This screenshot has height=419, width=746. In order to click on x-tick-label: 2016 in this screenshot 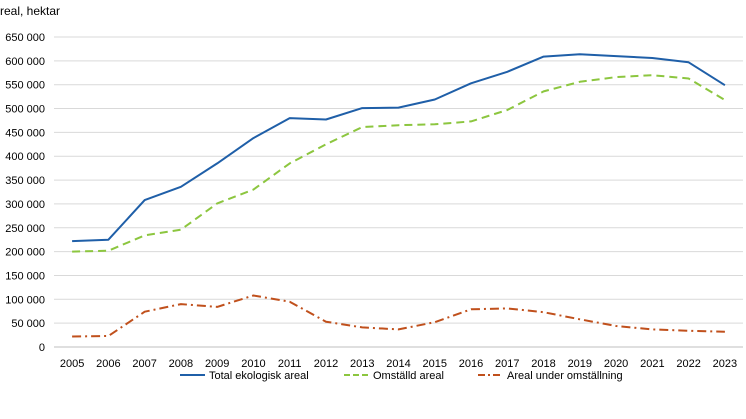, I will do `click(471, 364)`.